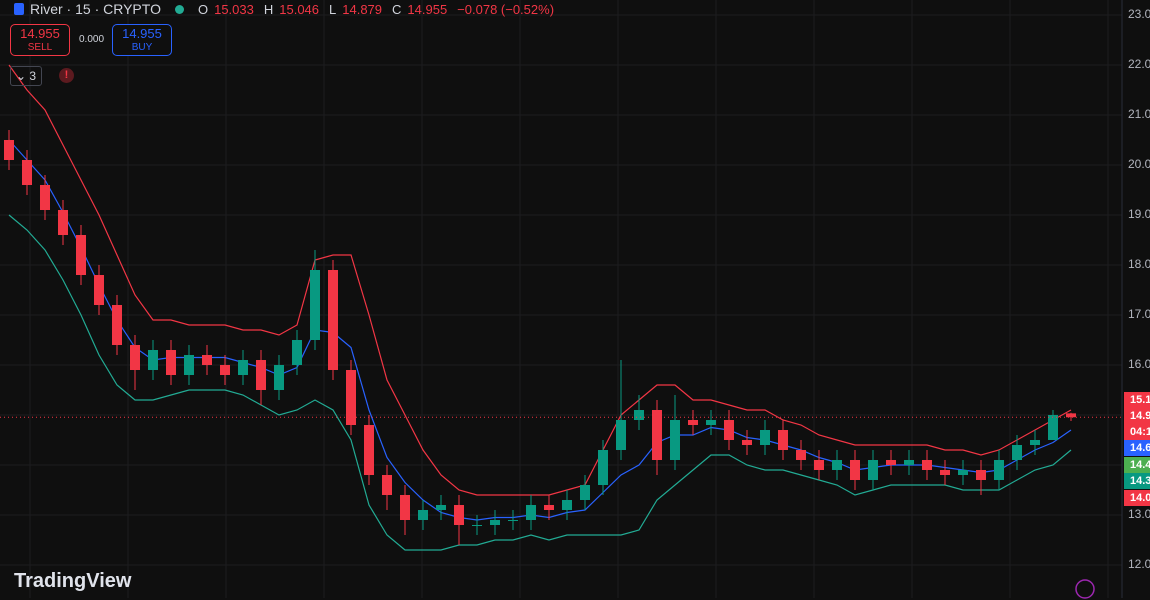  What do you see at coordinates (33, 76) in the screenshot?
I see `indicator-count: 3` at bounding box center [33, 76].